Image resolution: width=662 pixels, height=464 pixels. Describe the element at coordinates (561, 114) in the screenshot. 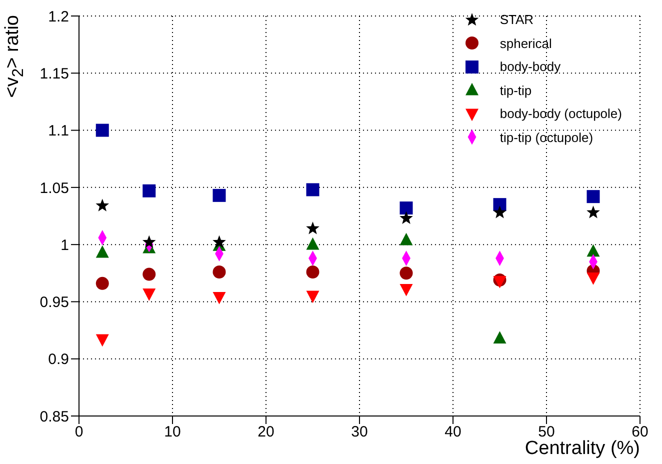

I see `legend-label: body-body (octupole)` at that location.